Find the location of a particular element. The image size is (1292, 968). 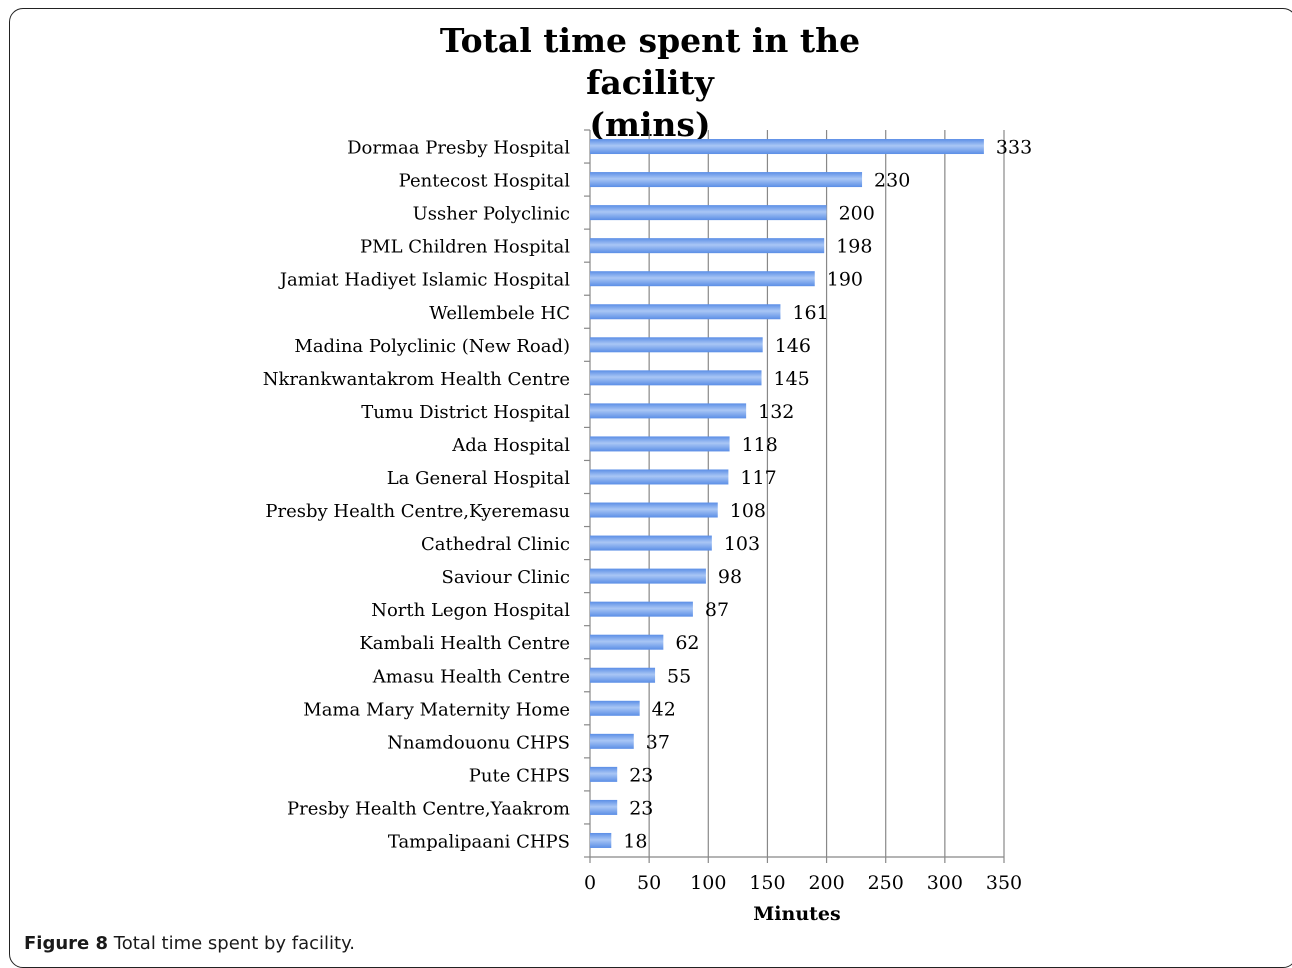

data-label: 146 is located at coordinates (793, 346).